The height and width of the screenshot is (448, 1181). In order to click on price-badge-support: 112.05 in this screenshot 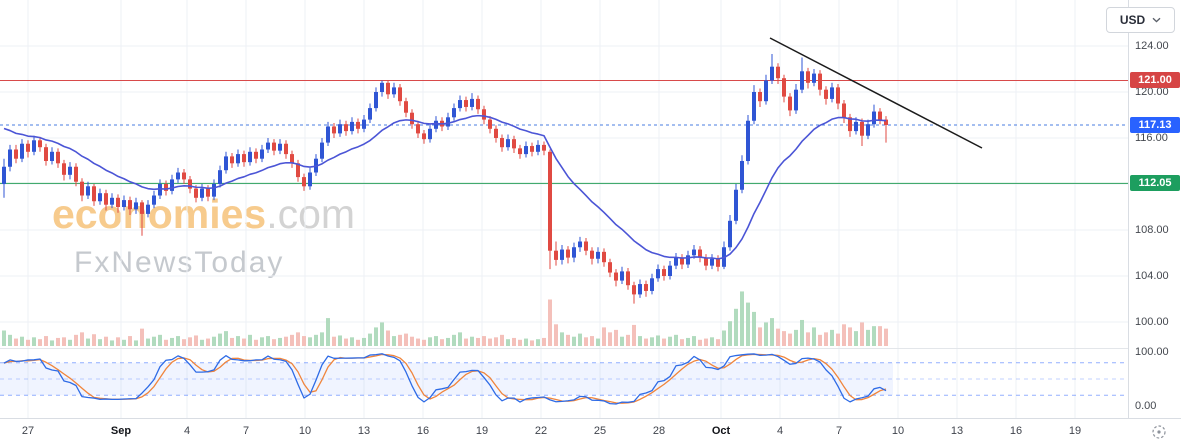, I will do `click(1155, 183)`.